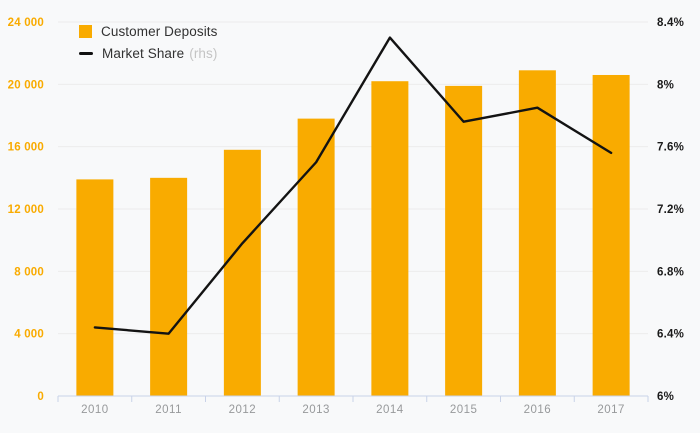 The height and width of the screenshot is (433, 700). What do you see at coordinates (316, 257) in the screenshot?
I see `bar-2013` at bounding box center [316, 257].